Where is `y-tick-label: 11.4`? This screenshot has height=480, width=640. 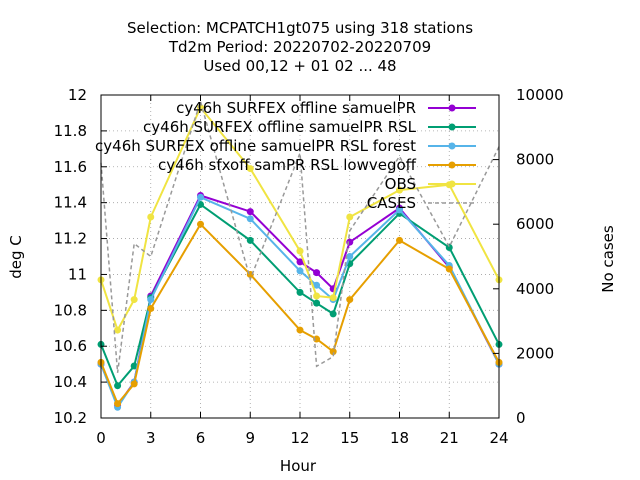
y-tick-label: 11.4 is located at coordinates (70, 203).